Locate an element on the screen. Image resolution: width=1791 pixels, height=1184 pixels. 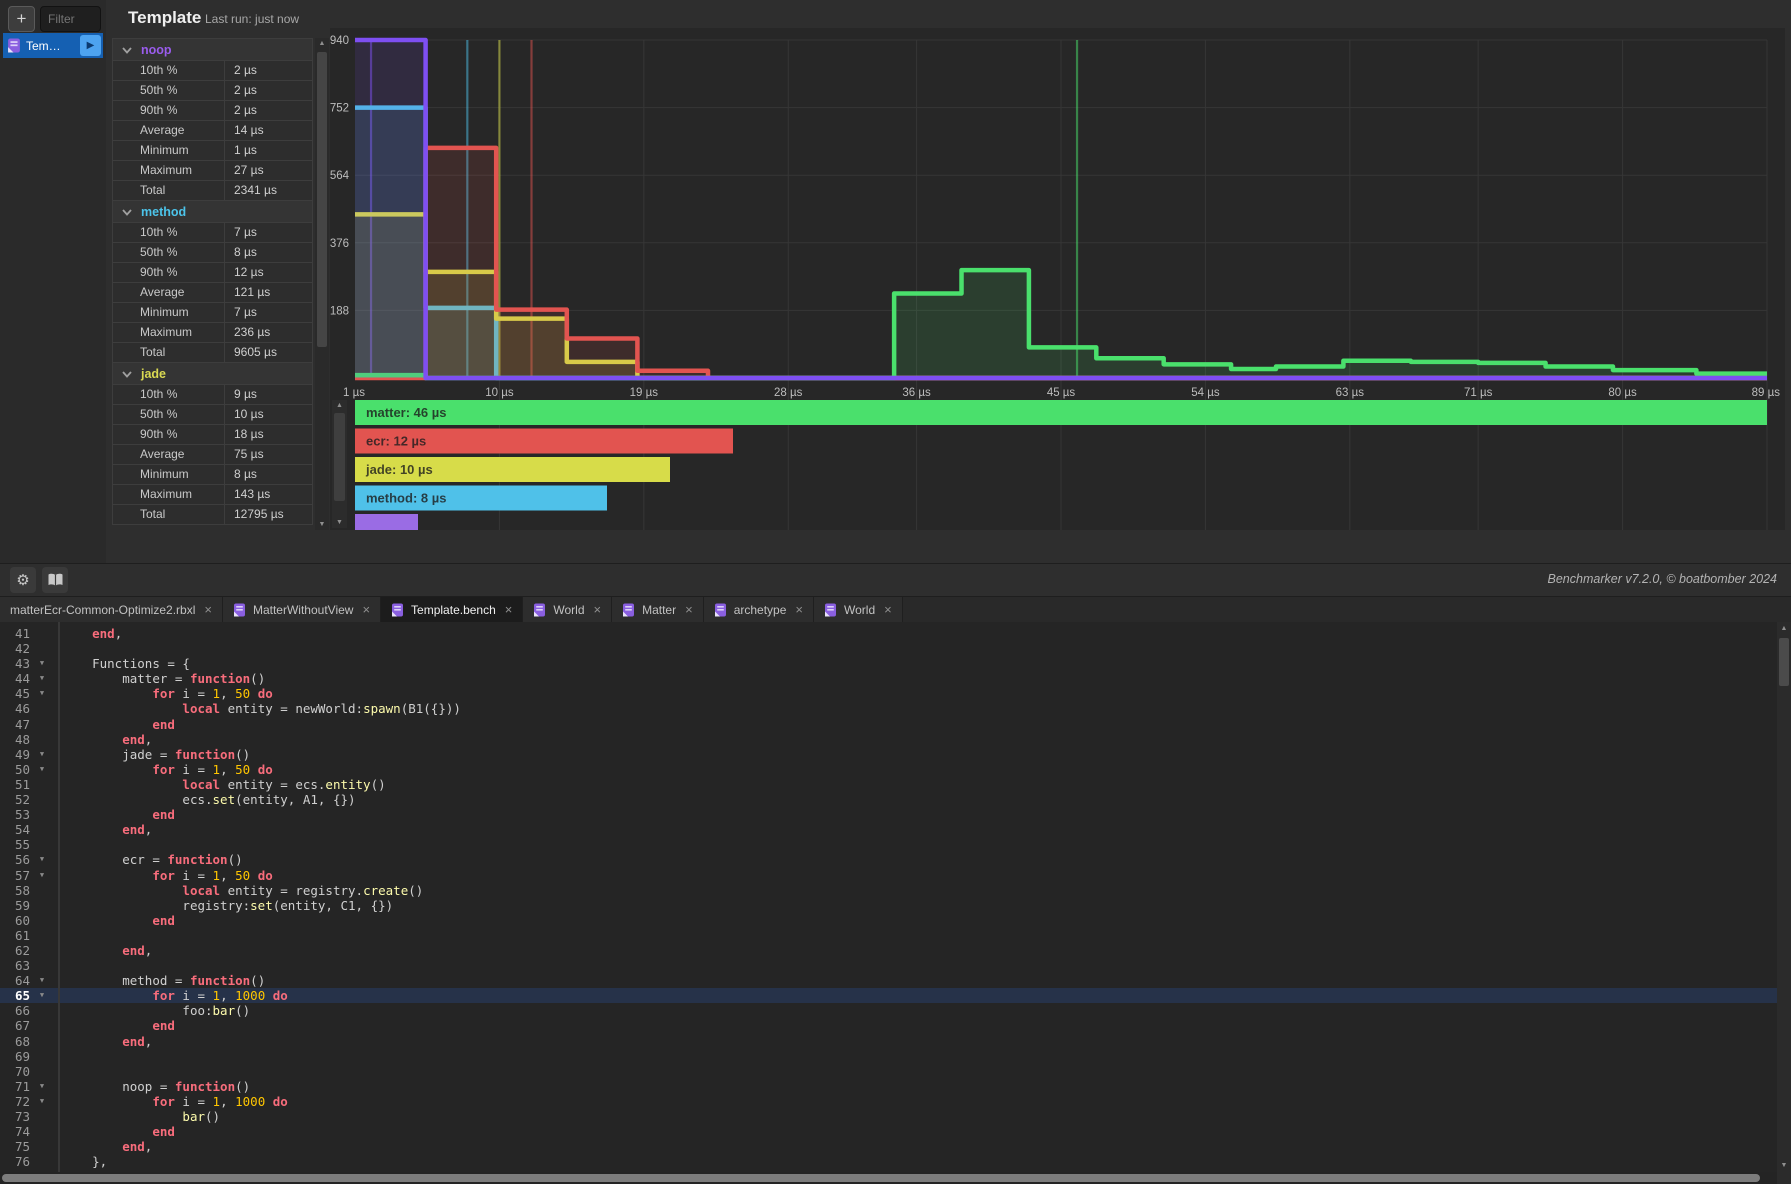
stats-scrollbar-thumb is located at coordinates (322, 199).